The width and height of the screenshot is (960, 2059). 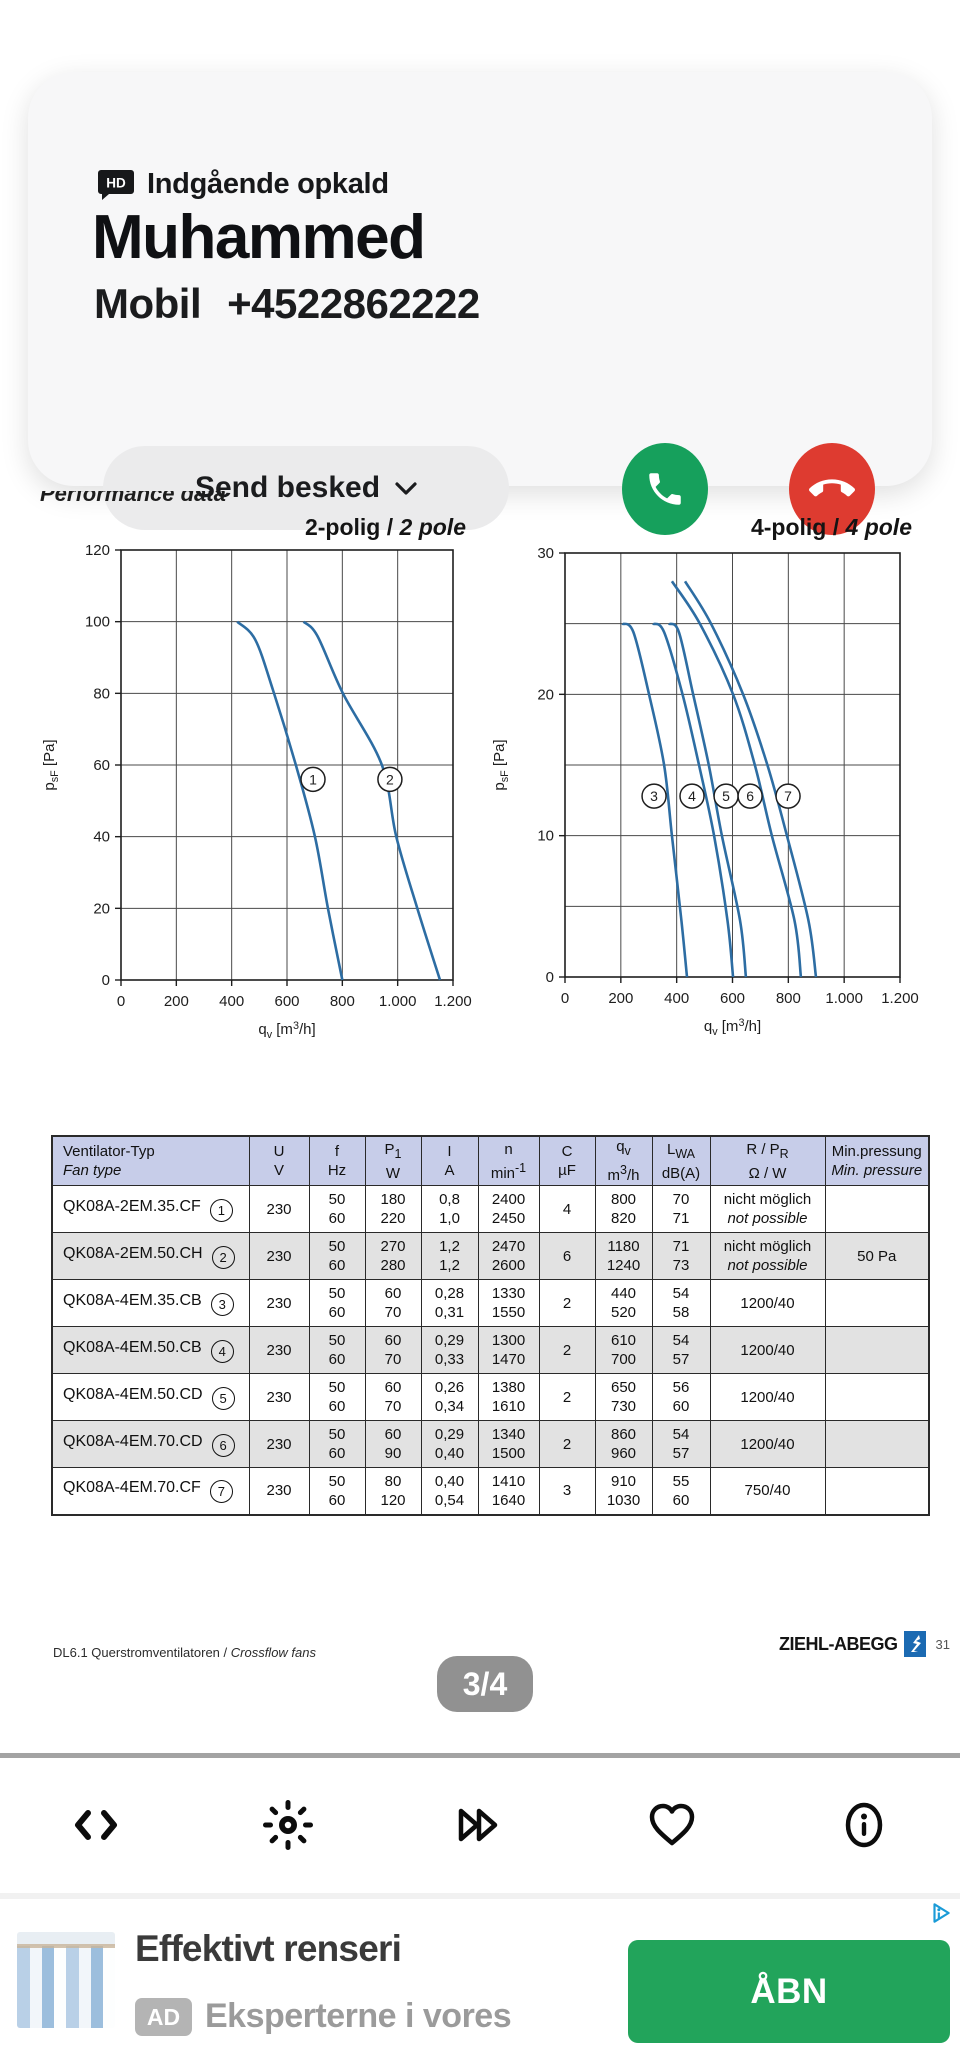 What do you see at coordinates (286, 1001) in the screenshot?
I see `svg-text: 600` at bounding box center [286, 1001].